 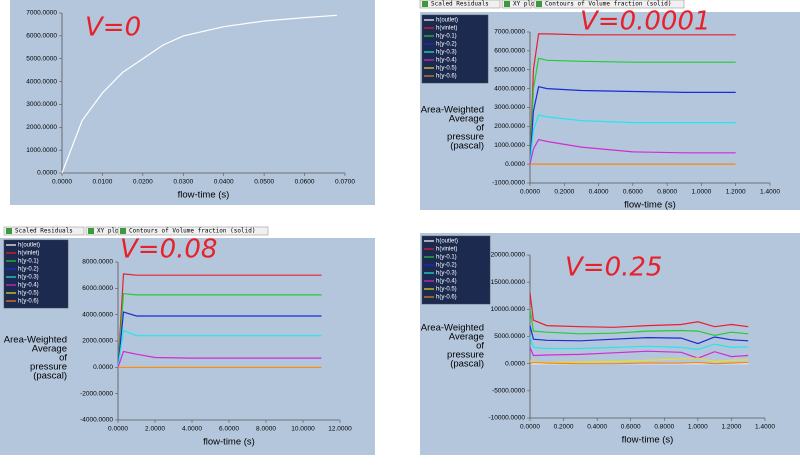 What do you see at coordinates (731, 427) in the screenshot?
I see `x-tick-label: 1.2000` at bounding box center [731, 427].